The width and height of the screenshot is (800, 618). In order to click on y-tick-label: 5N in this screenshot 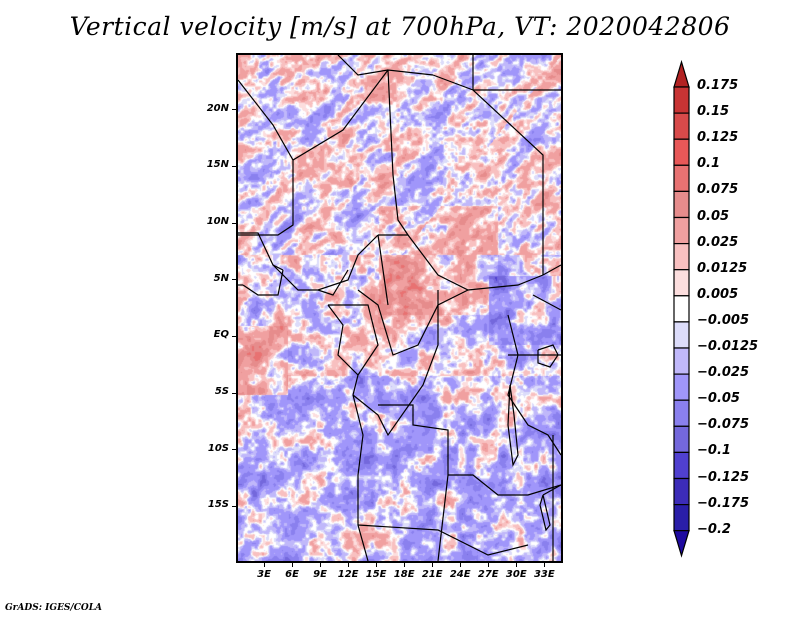, I will do `click(221, 278)`.